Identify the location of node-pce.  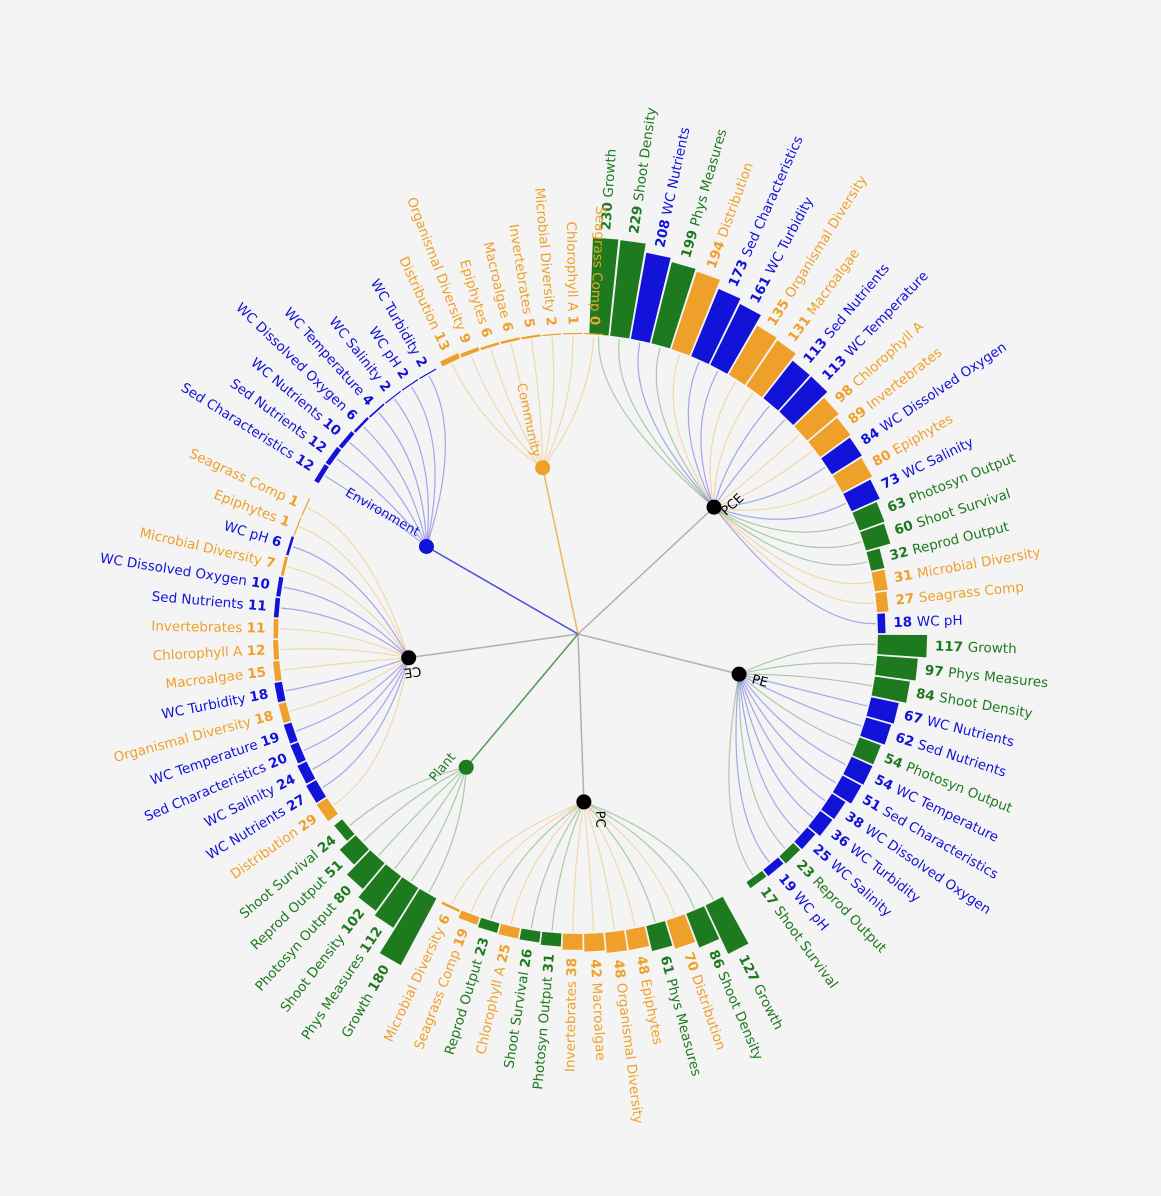
(714, 507).